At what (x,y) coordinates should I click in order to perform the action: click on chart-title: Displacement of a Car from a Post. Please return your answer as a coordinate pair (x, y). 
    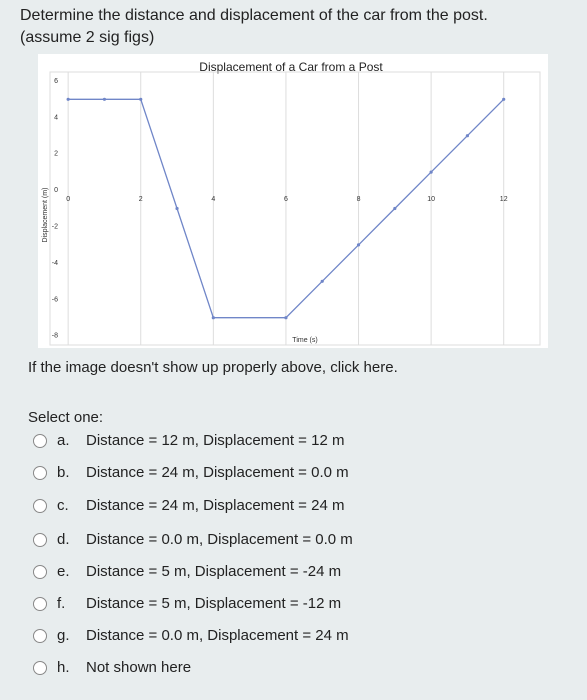
    Looking at the image, I should click on (291, 67).